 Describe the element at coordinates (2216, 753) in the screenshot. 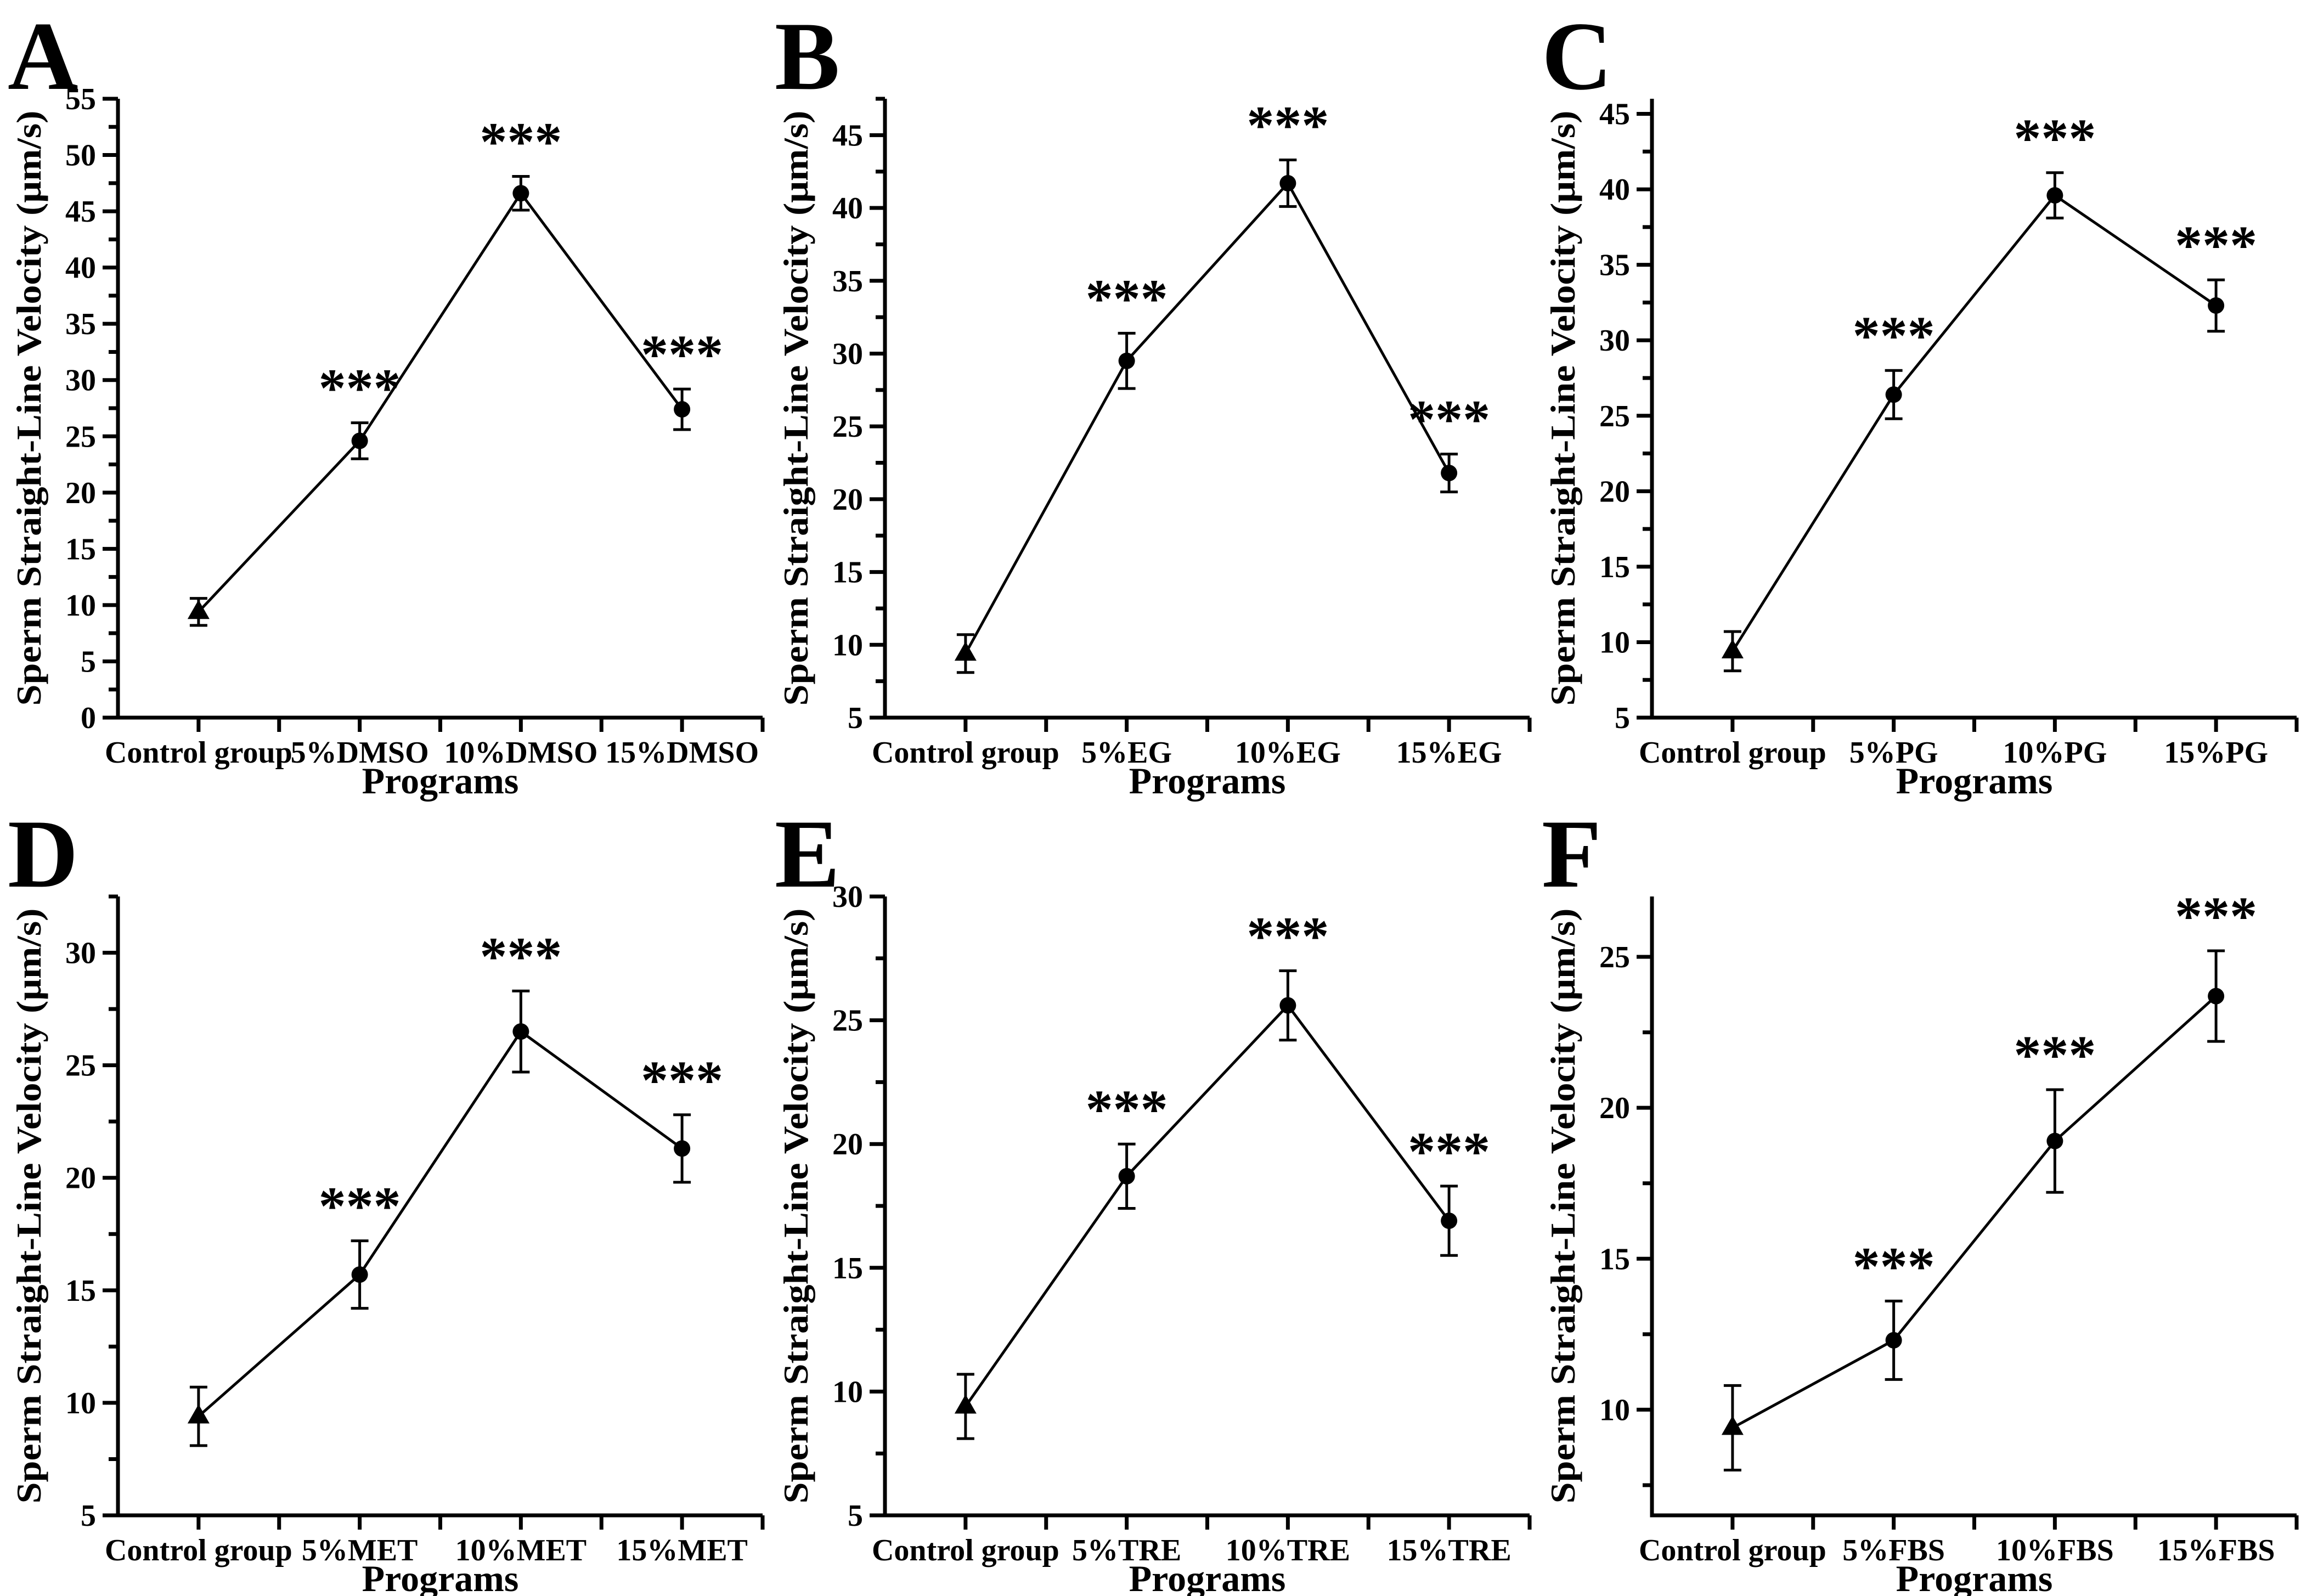

I see `x-tick-label: 15%PG` at that location.